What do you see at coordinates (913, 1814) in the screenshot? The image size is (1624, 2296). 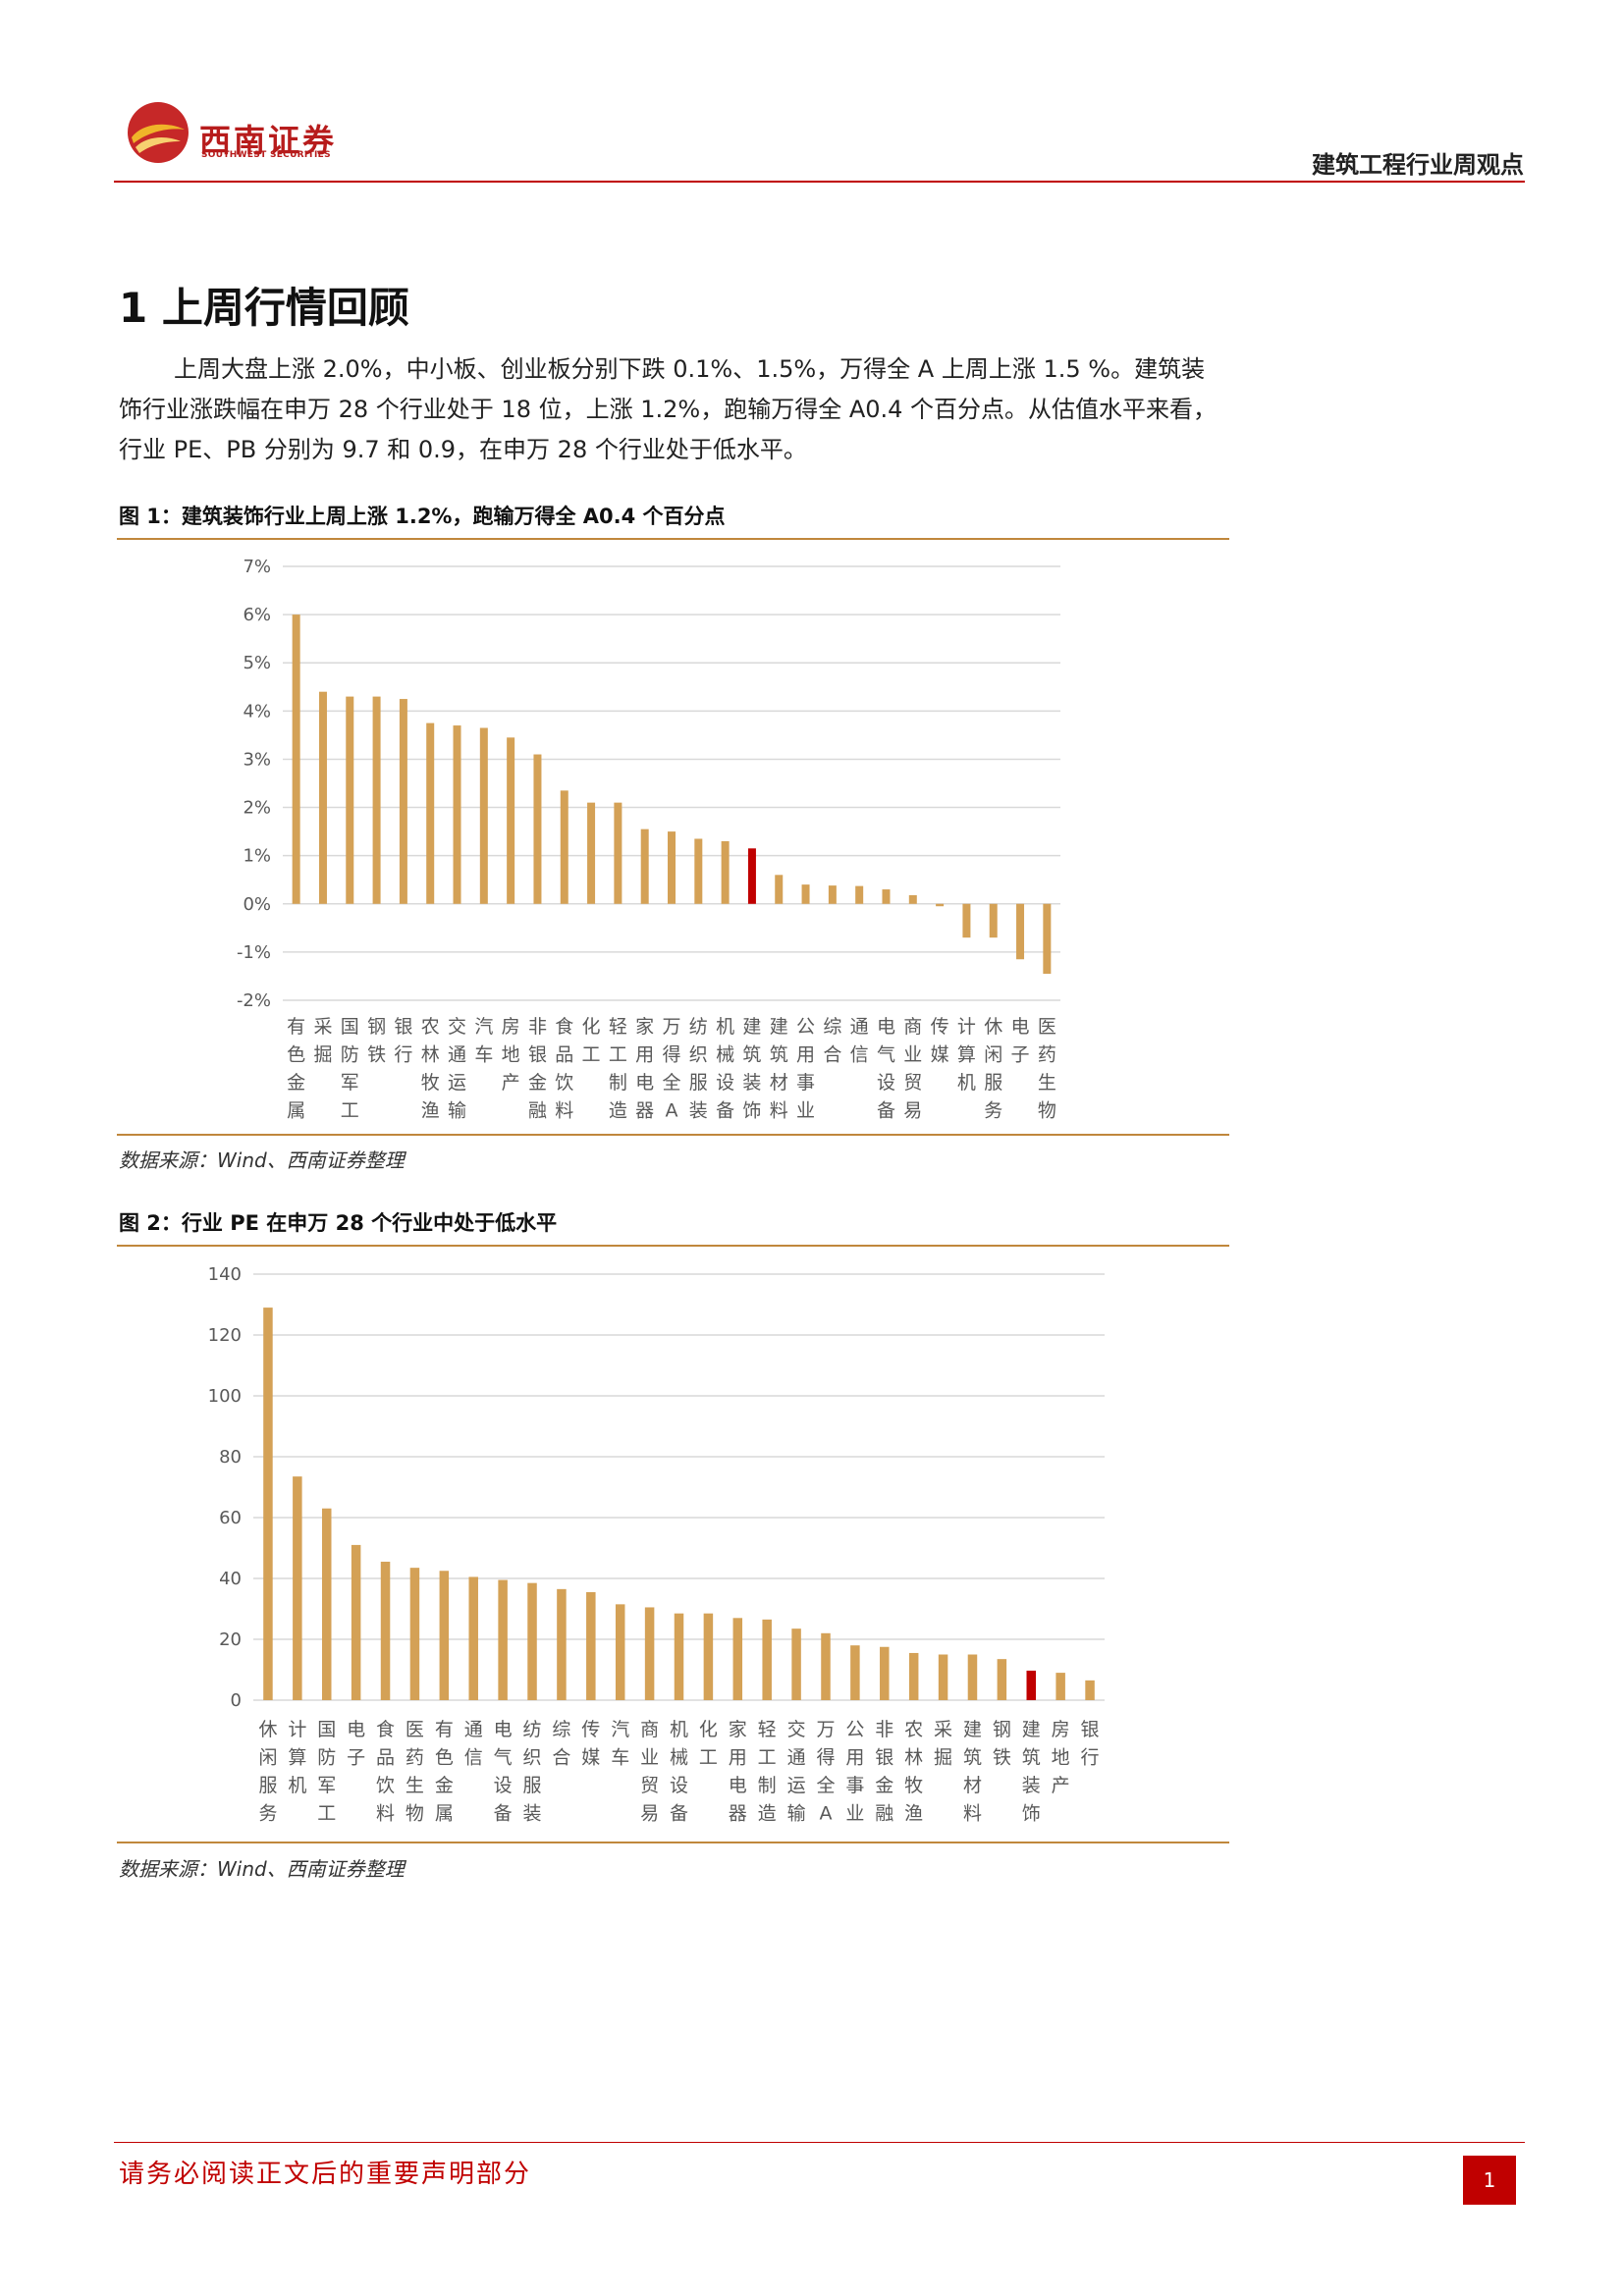 I see `x-tick-char: 渔` at bounding box center [913, 1814].